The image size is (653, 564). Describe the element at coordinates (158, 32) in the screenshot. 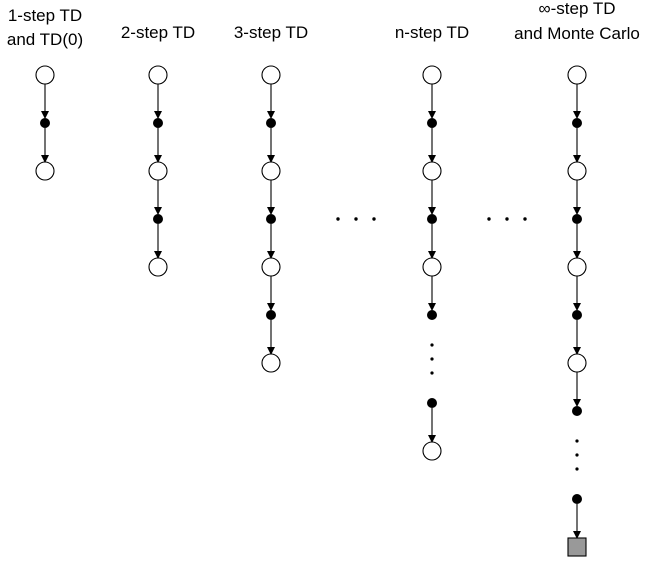

I see `column-label-2-step-line-1: 2-step TD` at that location.